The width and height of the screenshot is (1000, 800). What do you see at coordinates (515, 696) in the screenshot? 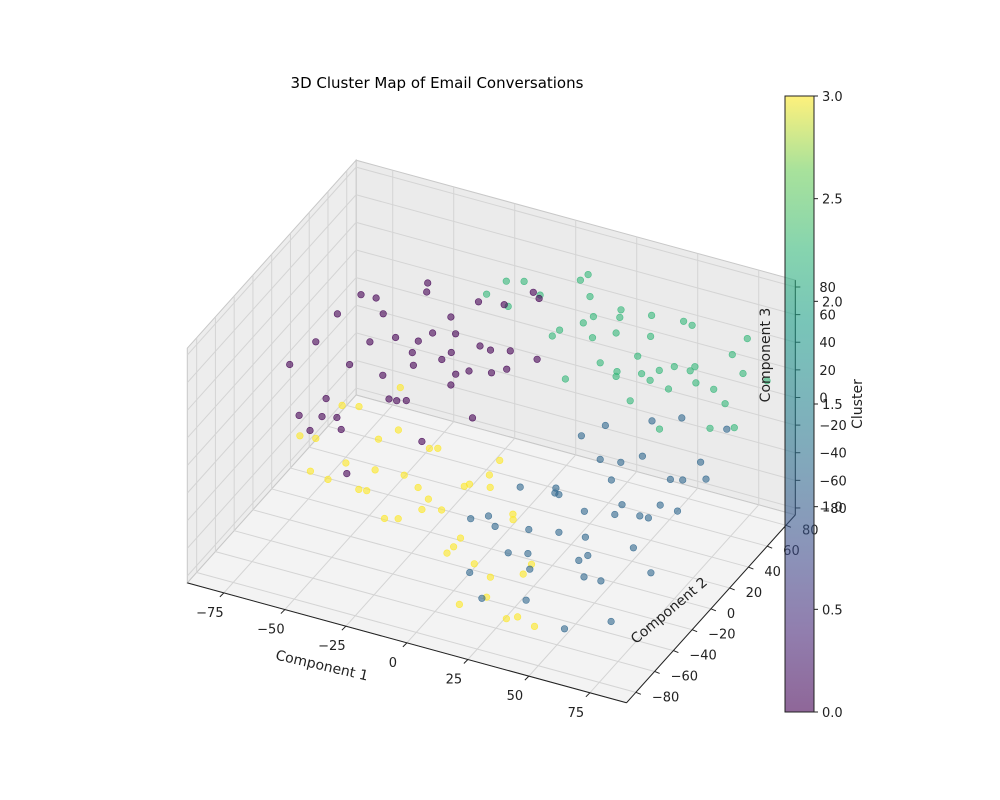
I see `x-tick-label: 50` at bounding box center [515, 696].